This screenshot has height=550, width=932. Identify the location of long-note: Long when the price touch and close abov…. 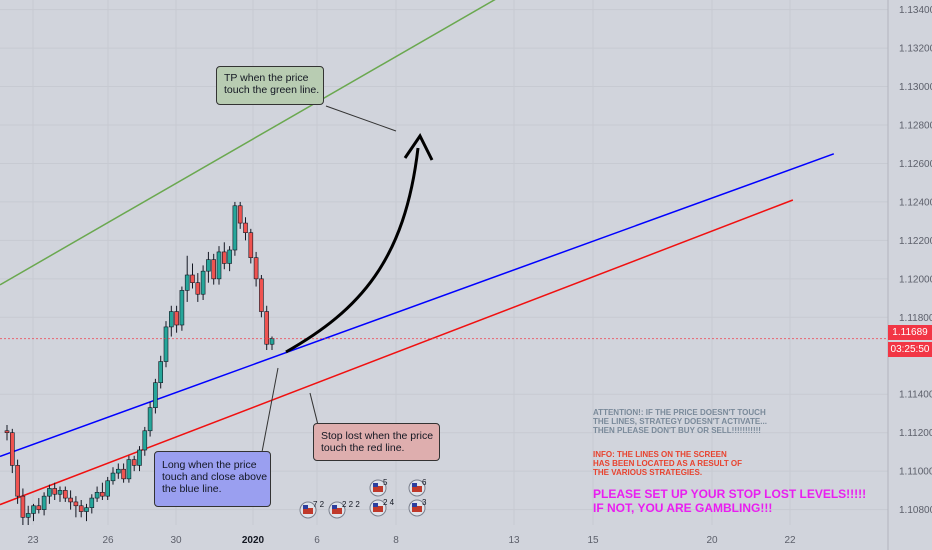
(212, 479).